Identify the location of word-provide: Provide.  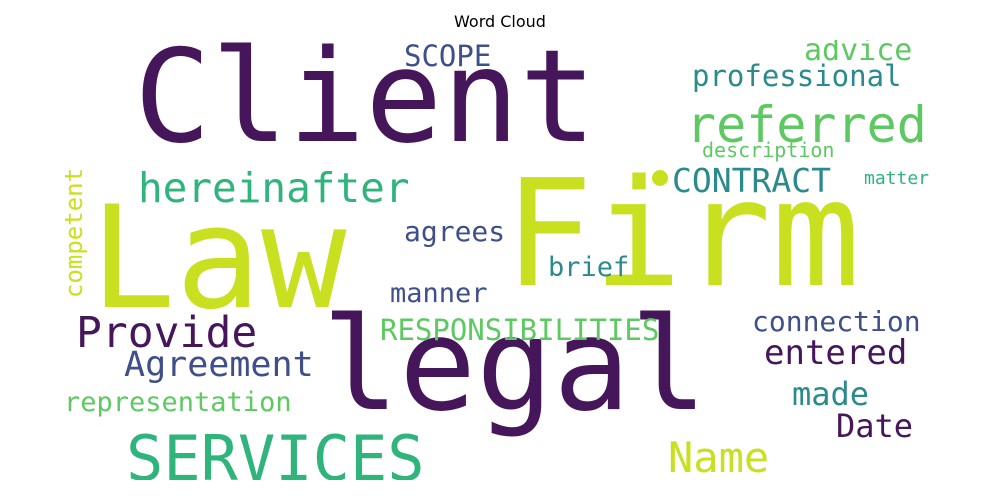
(167, 333).